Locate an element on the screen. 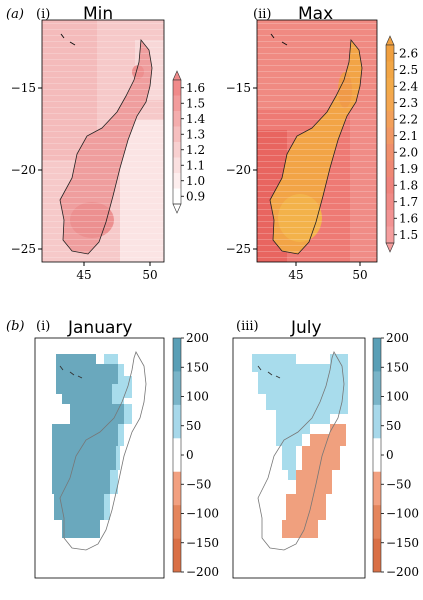 Image resolution: width=423 pixels, height=600 pixels. max-colorbar-tick-label: 1.7 is located at coordinates (408, 202).